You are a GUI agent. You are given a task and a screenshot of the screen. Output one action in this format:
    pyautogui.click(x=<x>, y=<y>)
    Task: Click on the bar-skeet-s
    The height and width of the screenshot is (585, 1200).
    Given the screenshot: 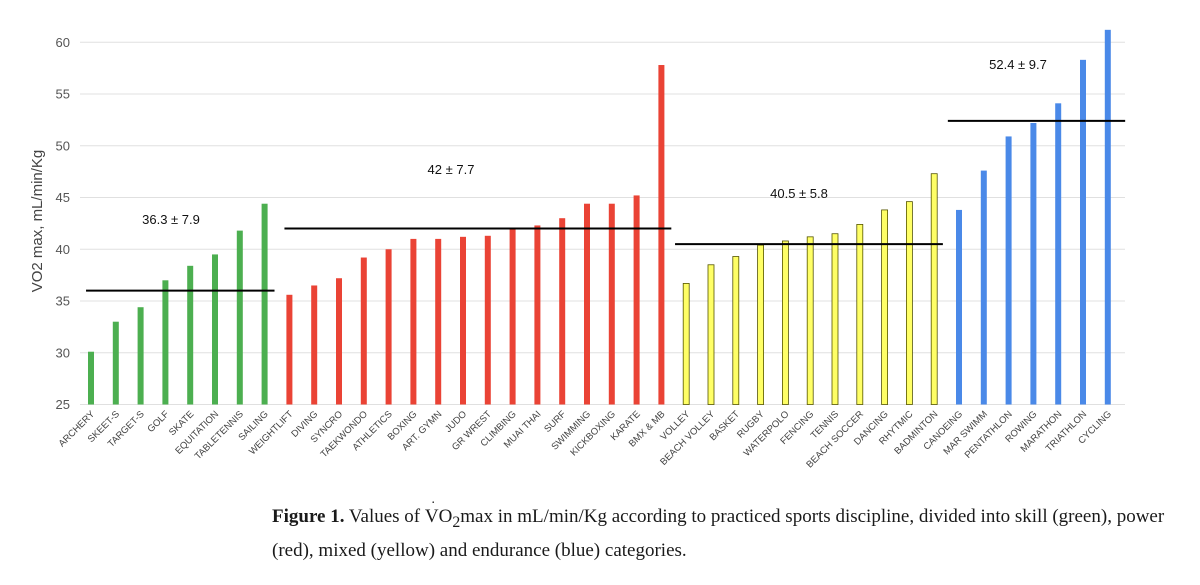 What is the action you would take?
    pyautogui.click(x=115, y=363)
    